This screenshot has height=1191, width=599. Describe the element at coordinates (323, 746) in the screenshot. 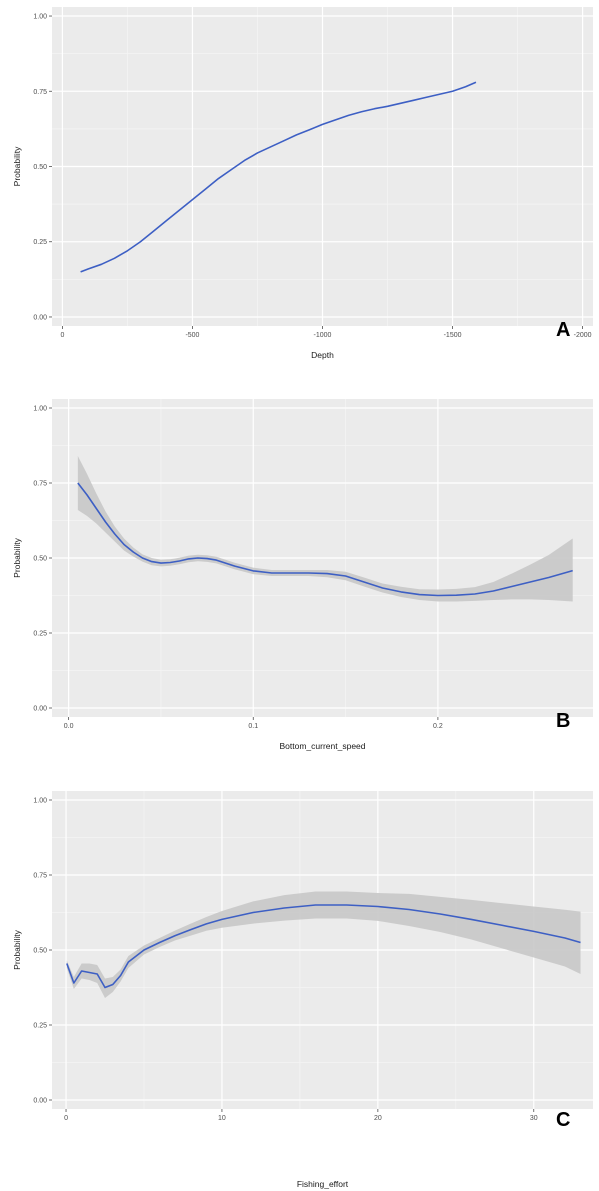

I see `x-axis-title-b: Bottom_current_speed` at that location.